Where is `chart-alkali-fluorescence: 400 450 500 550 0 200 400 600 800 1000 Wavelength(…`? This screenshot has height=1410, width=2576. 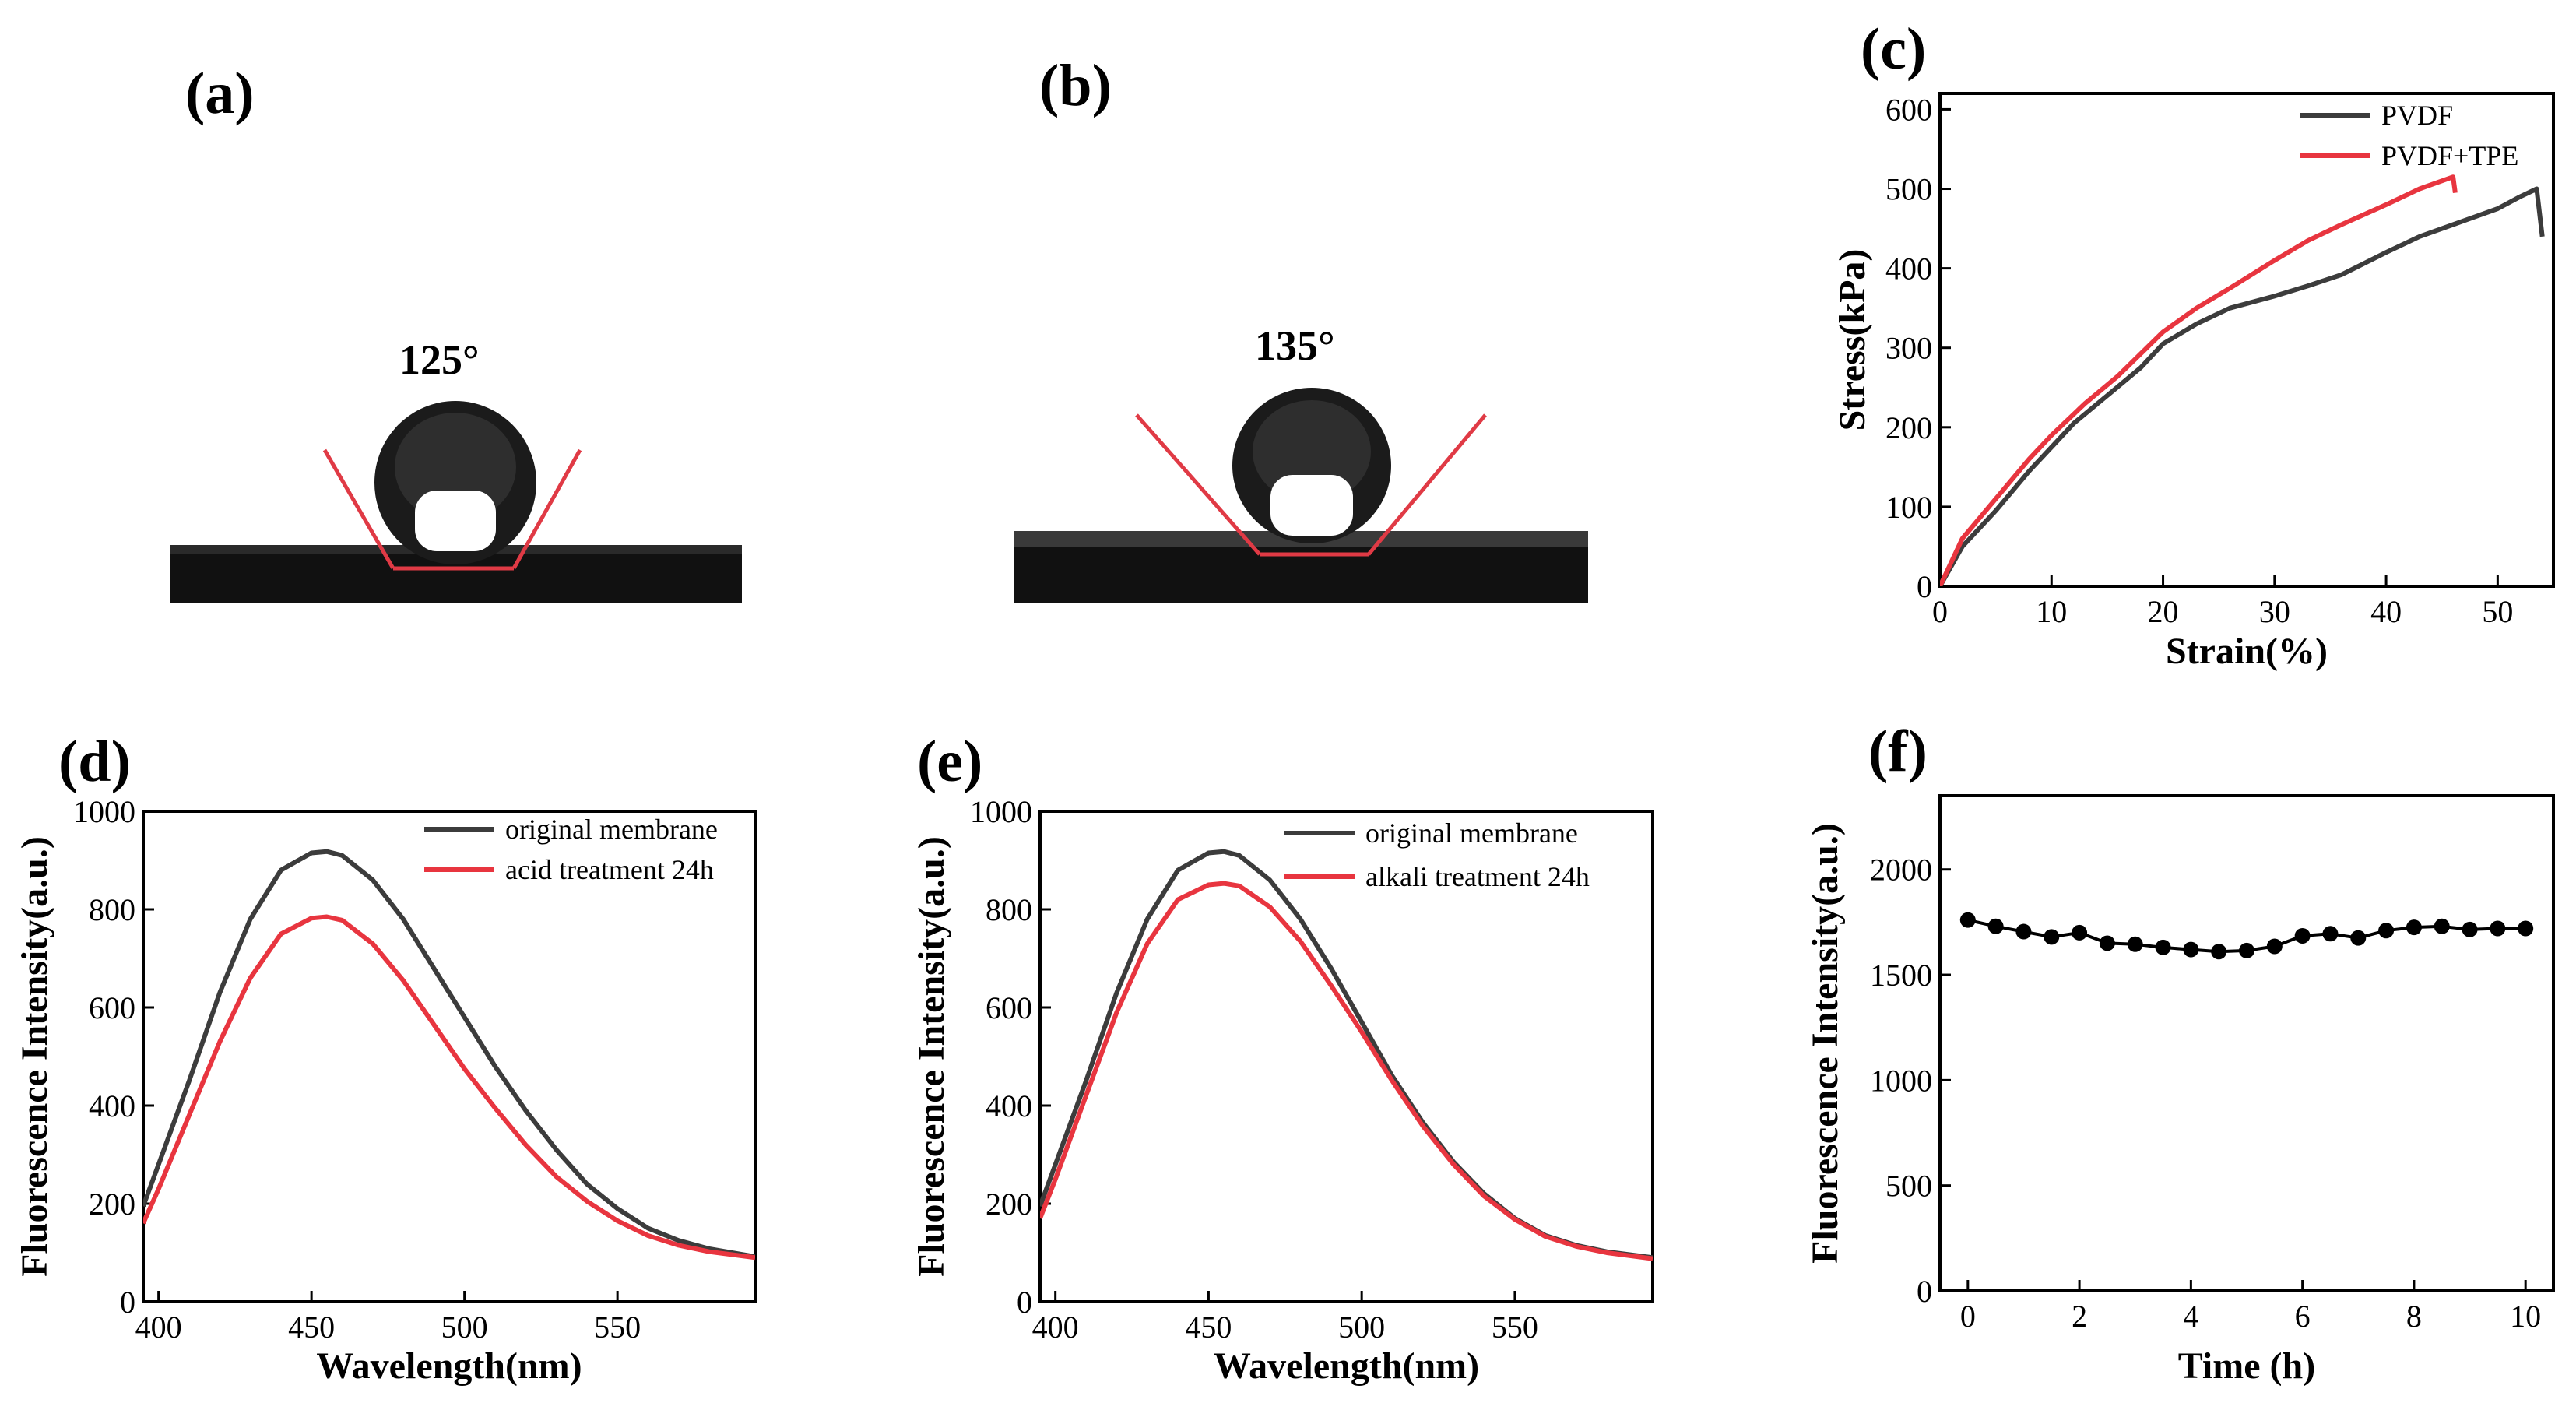
chart-alkali-fluorescence: 400 450 500 550 0 200 400 600 800 1000 Wavelength(… is located at coordinates (1283, 1090).